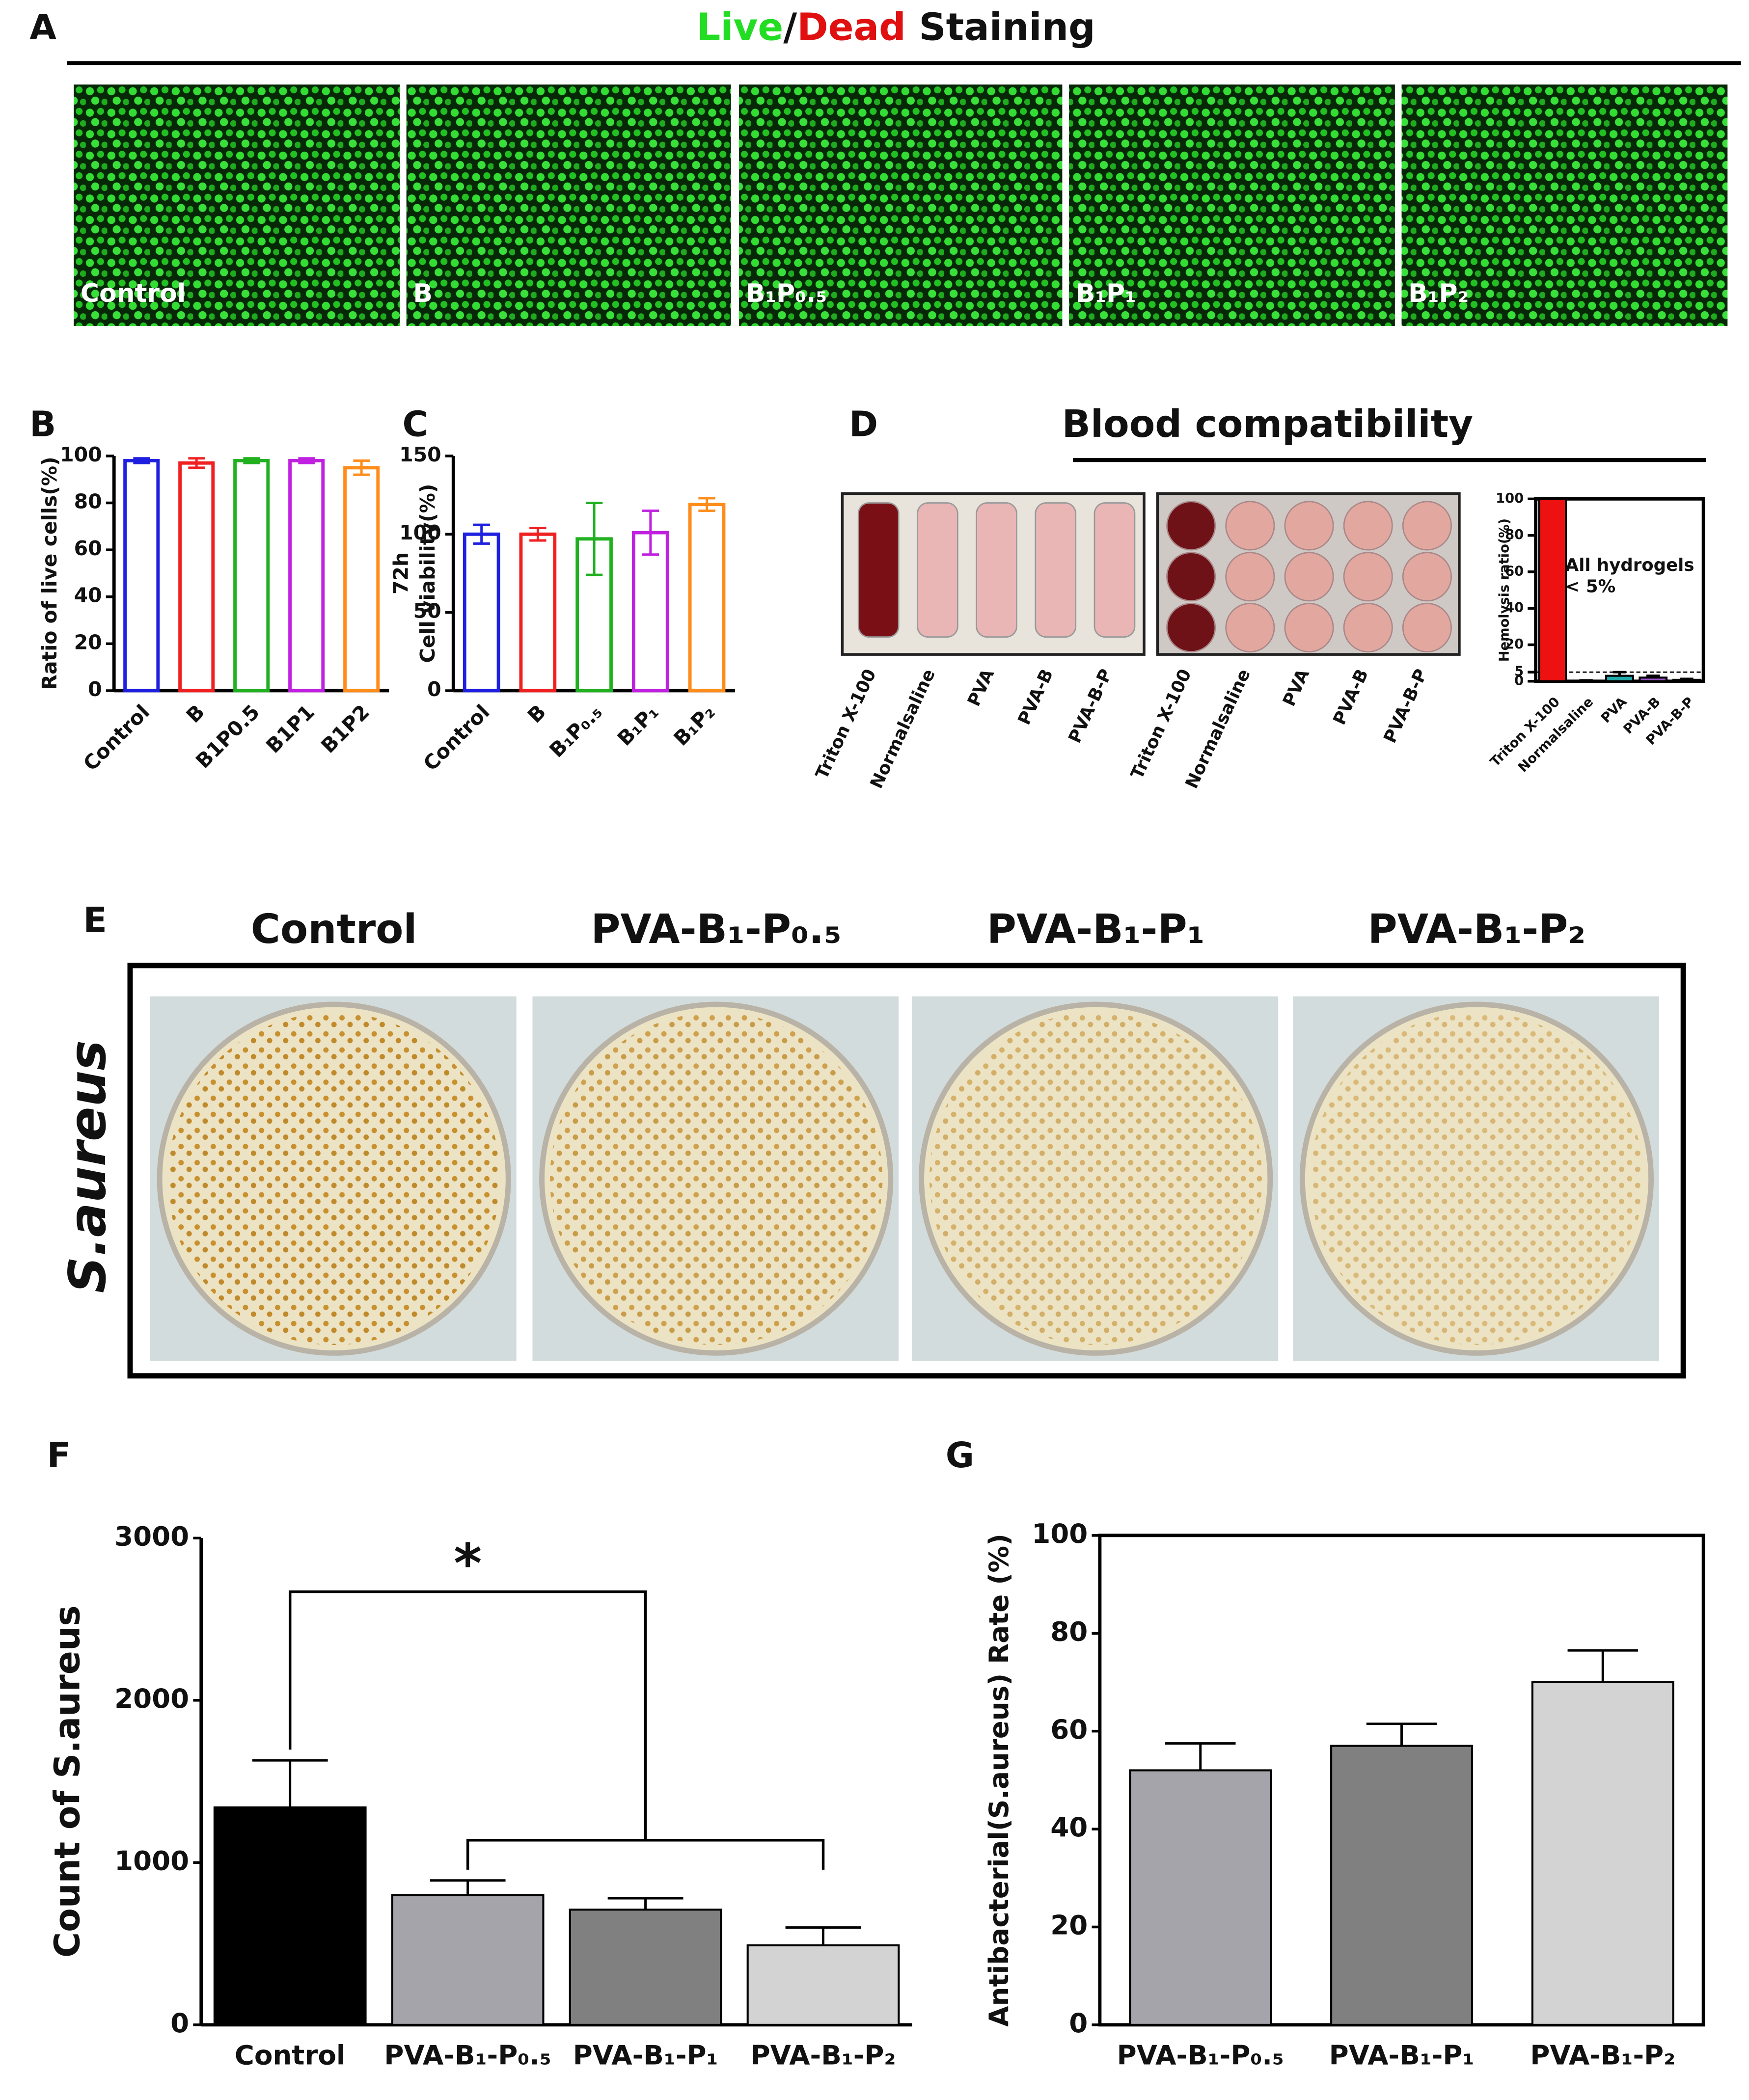 This screenshot has width=1749, height=2100. What do you see at coordinates (195, 713) in the screenshot?
I see `x-tick-label: B` at bounding box center [195, 713].